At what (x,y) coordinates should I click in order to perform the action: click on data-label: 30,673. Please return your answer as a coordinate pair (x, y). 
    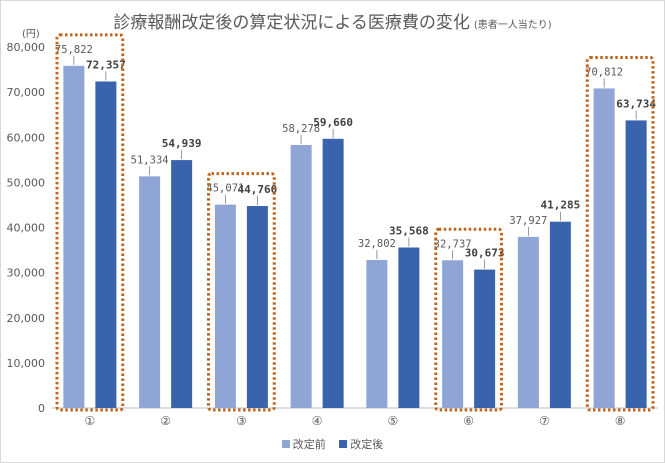
    Looking at the image, I should click on (485, 253).